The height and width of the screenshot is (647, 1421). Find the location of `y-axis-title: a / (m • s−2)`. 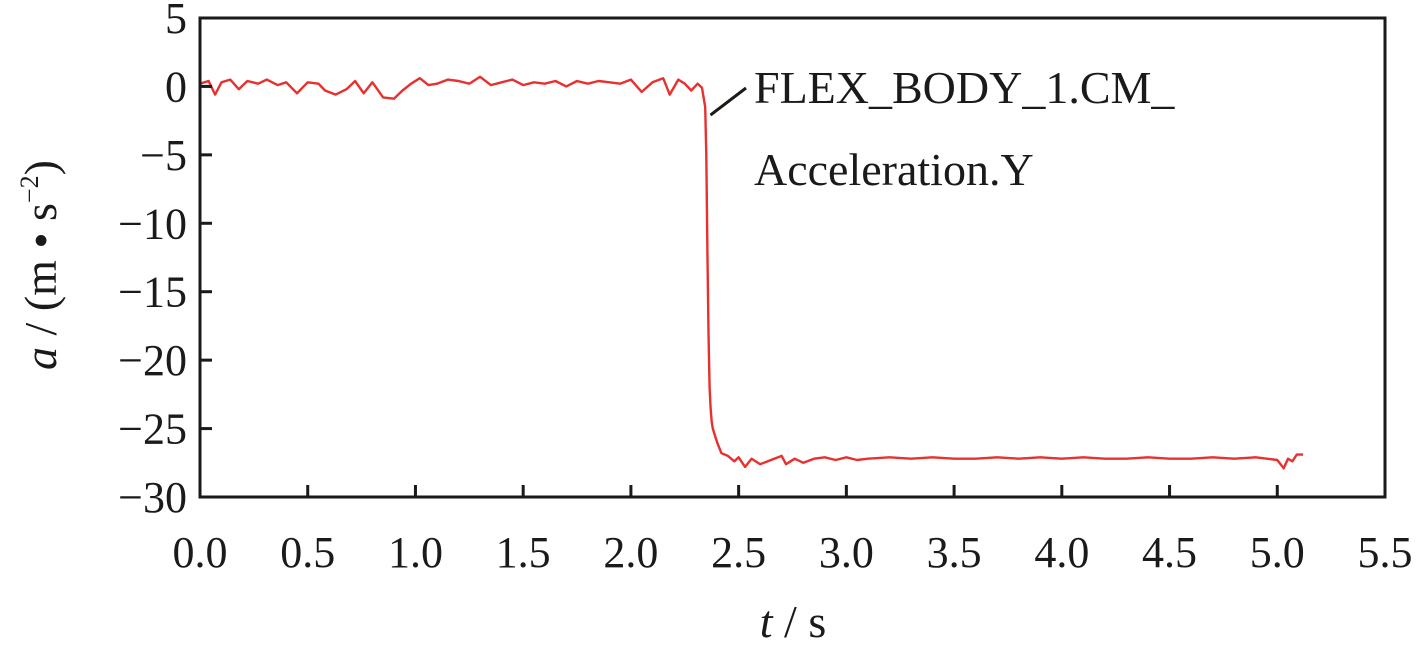

y-axis-title: a / (m • s−2) is located at coordinates (40, 265).